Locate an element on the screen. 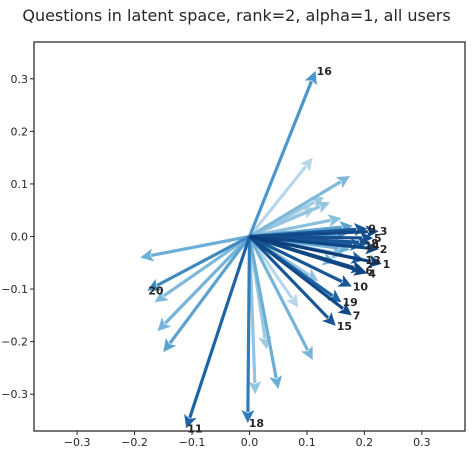  x-tick-label: 0.3 is located at coordinates (422, 442).